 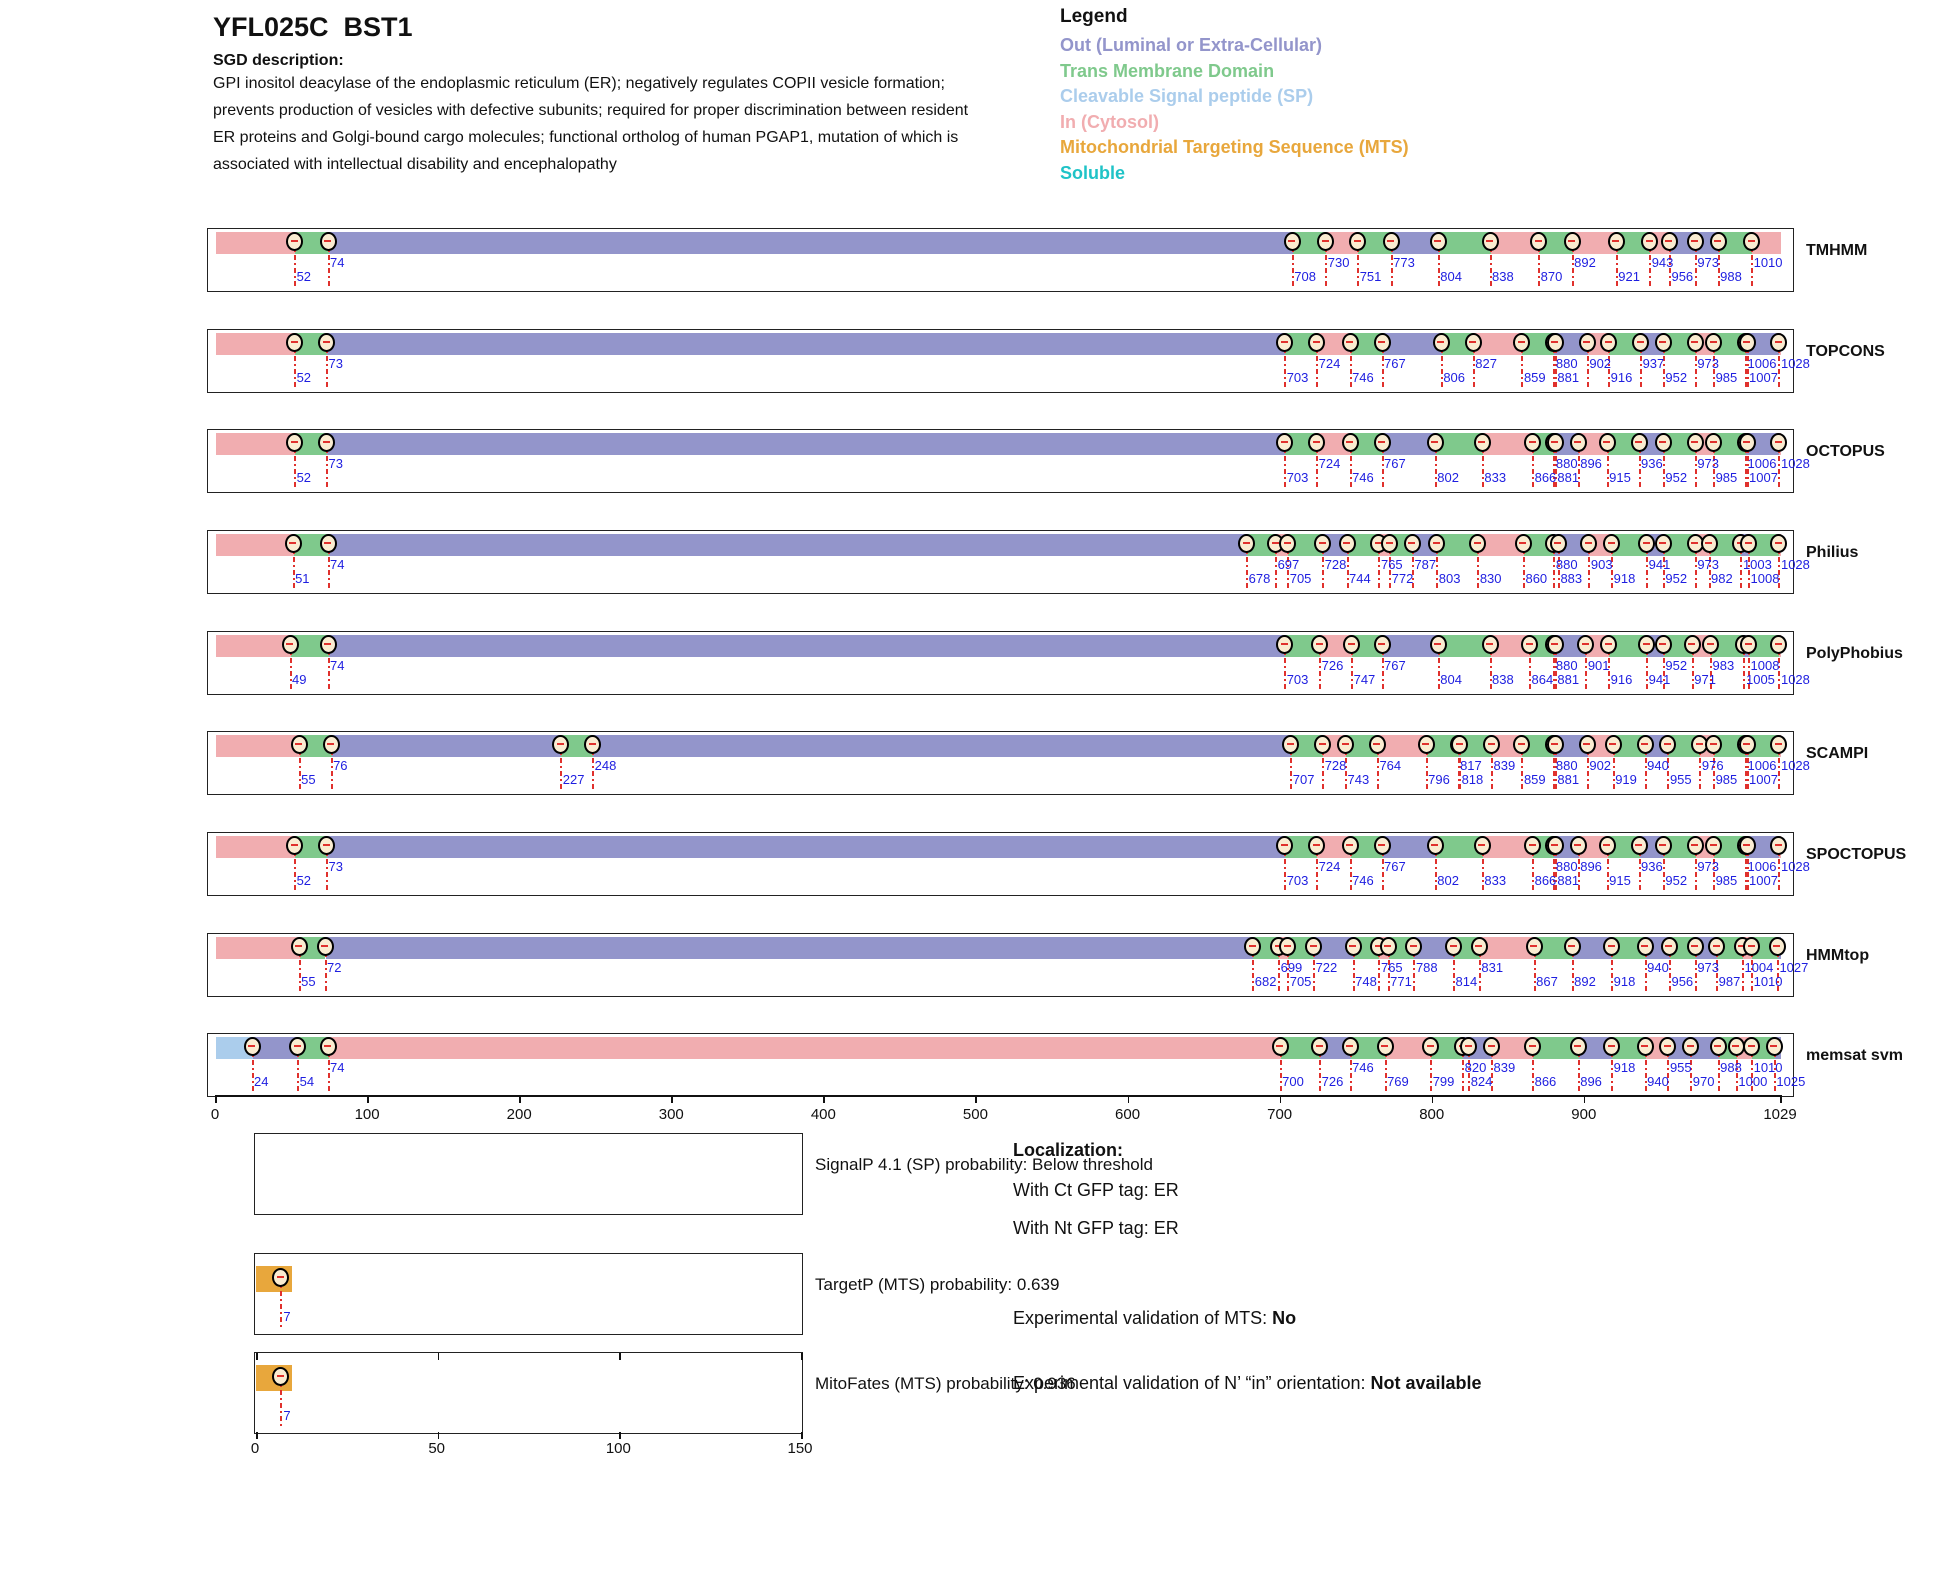 I want to click on plot-axis-tick, so click(x=620, y=1435).